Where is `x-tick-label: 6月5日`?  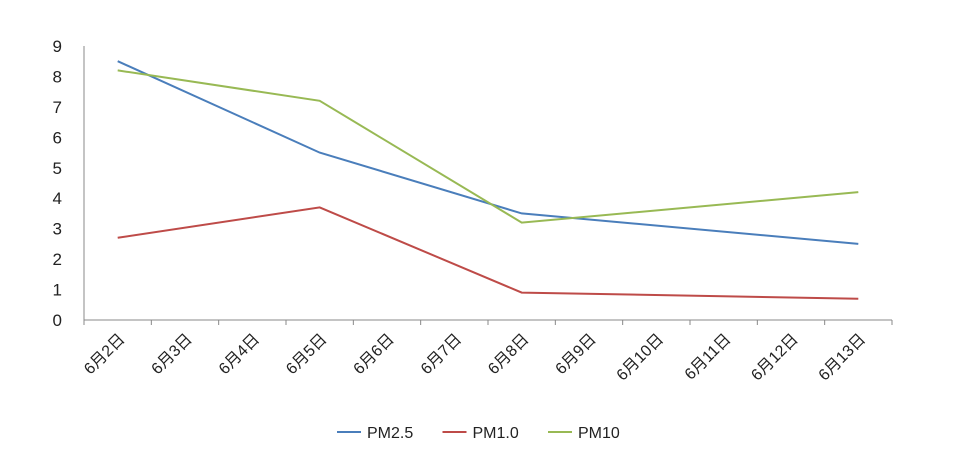
x-tick-label: 6月5日 is located at coordinates (306, 354).